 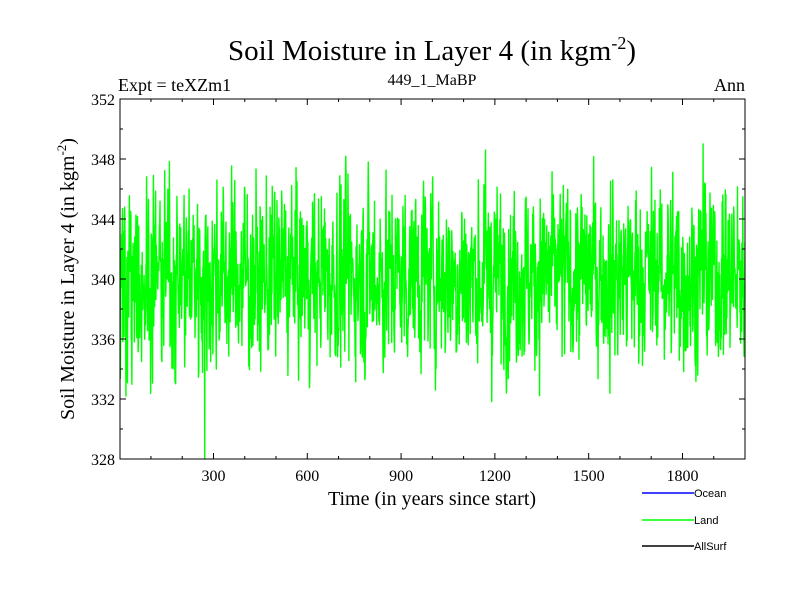 I want to click on y-tick-label: 344, so click(x=103, y=220).